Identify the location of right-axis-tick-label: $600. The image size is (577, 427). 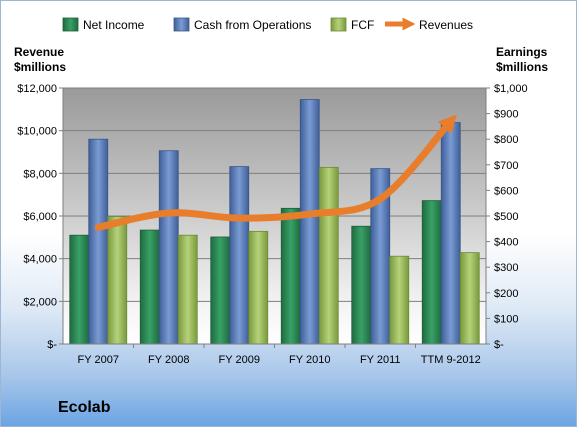
(506, 191).